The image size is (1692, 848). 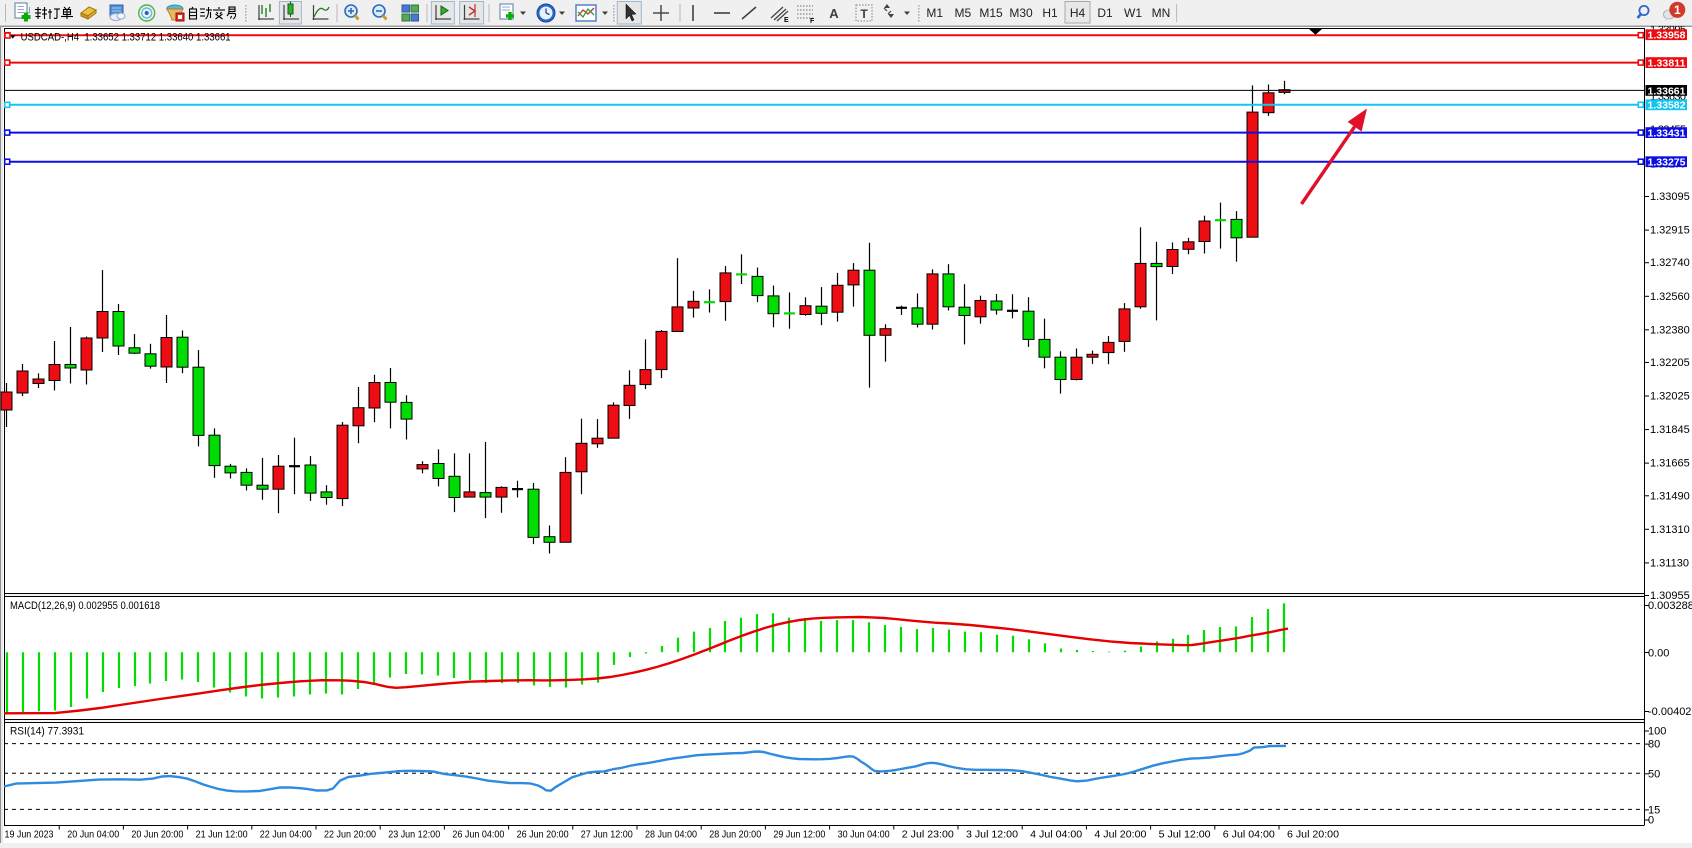 What do you see at coordinates (671, 834) in the screenshot?
I see `svg-text: 28 Jun 04:00` at bounding box center [671, 834].